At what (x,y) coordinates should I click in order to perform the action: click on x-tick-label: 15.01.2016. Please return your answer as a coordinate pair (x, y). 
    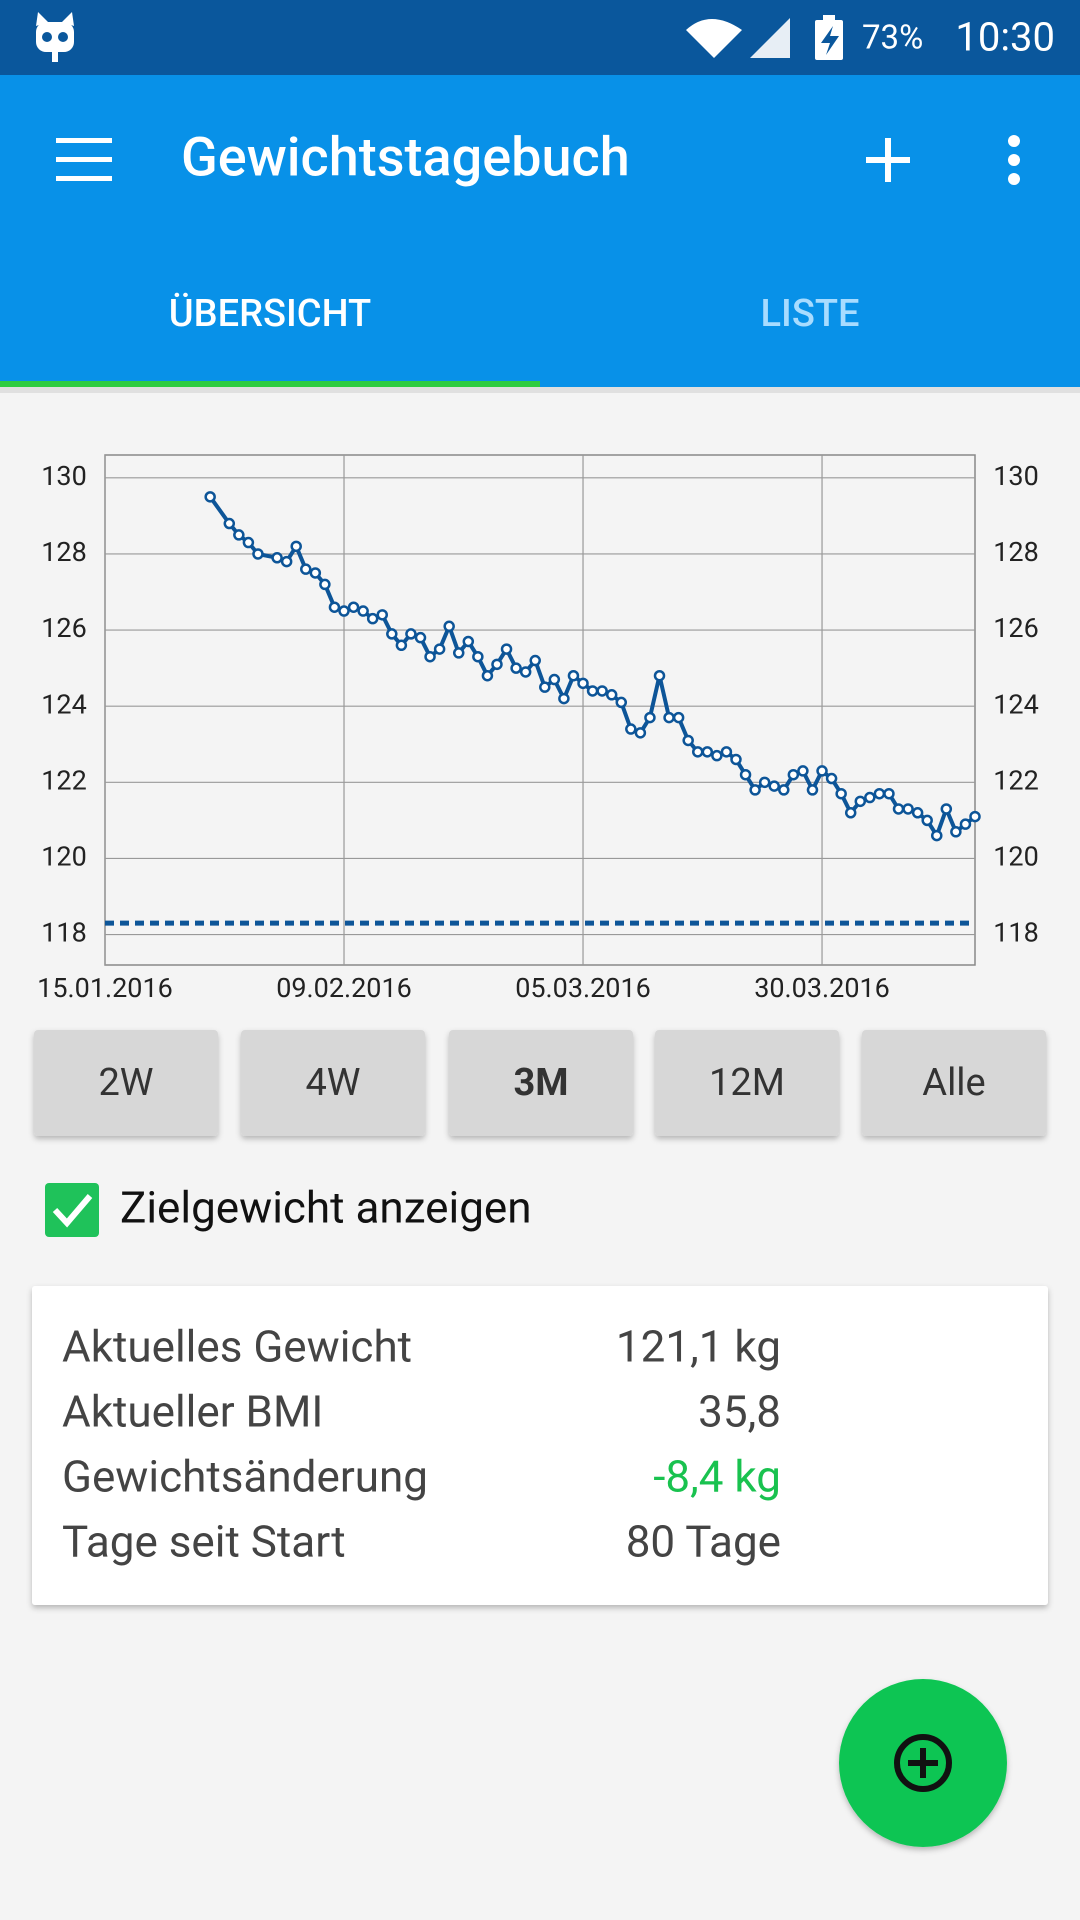
    Looking at the image, I should click on (105, 988).